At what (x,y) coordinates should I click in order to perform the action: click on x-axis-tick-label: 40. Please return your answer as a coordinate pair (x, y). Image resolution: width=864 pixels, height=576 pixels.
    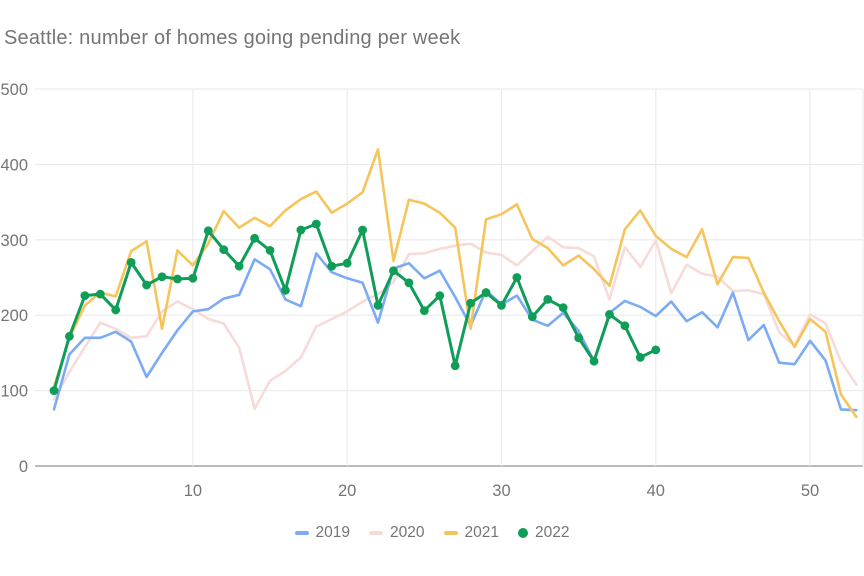
    Looking at the image, I should click on (656, 491).